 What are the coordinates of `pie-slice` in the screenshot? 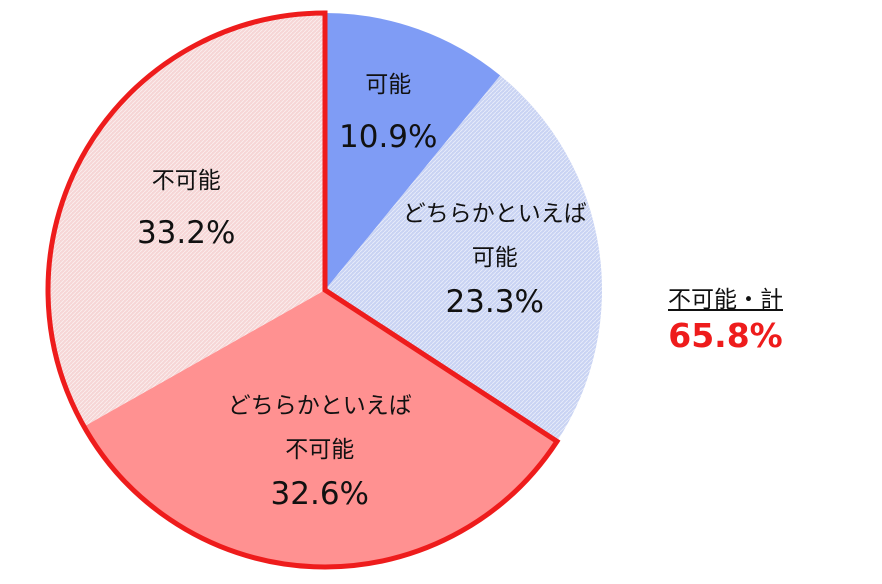 It's located at (413, 151).